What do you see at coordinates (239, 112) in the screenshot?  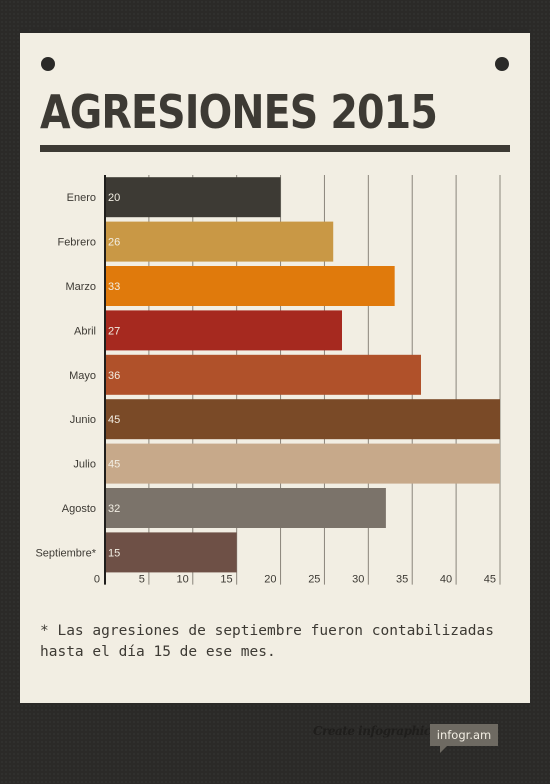 I see `chart-title: AGRESIONES 2015` at bounding box center [239, 112].